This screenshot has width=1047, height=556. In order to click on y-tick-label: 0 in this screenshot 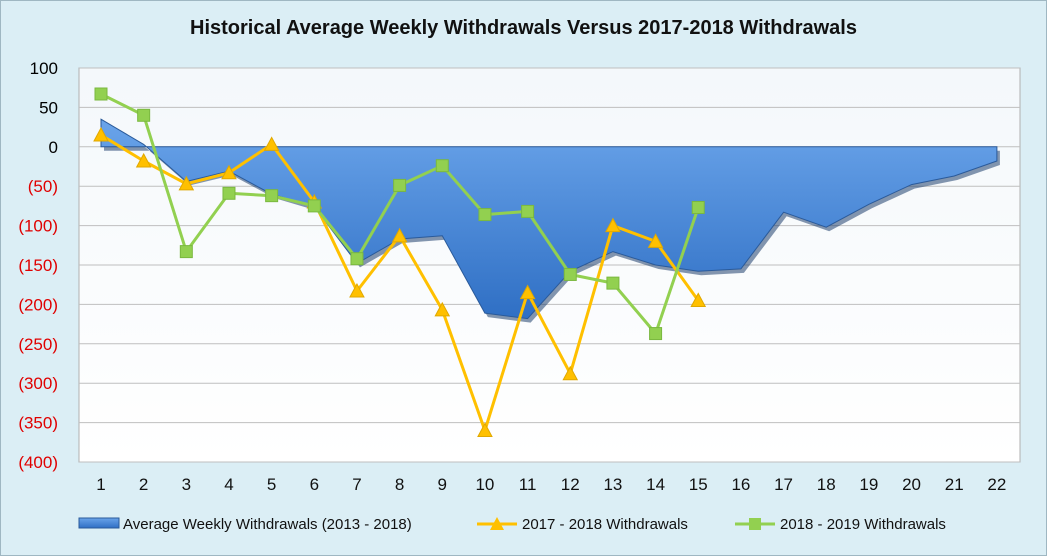, I will do `click(53, 147)`.